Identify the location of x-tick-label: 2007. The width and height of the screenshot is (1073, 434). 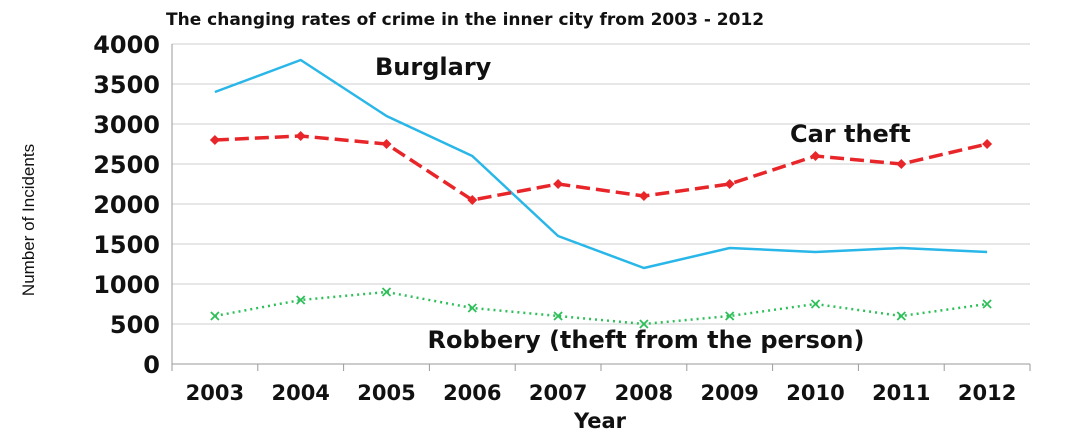
(558, 393).